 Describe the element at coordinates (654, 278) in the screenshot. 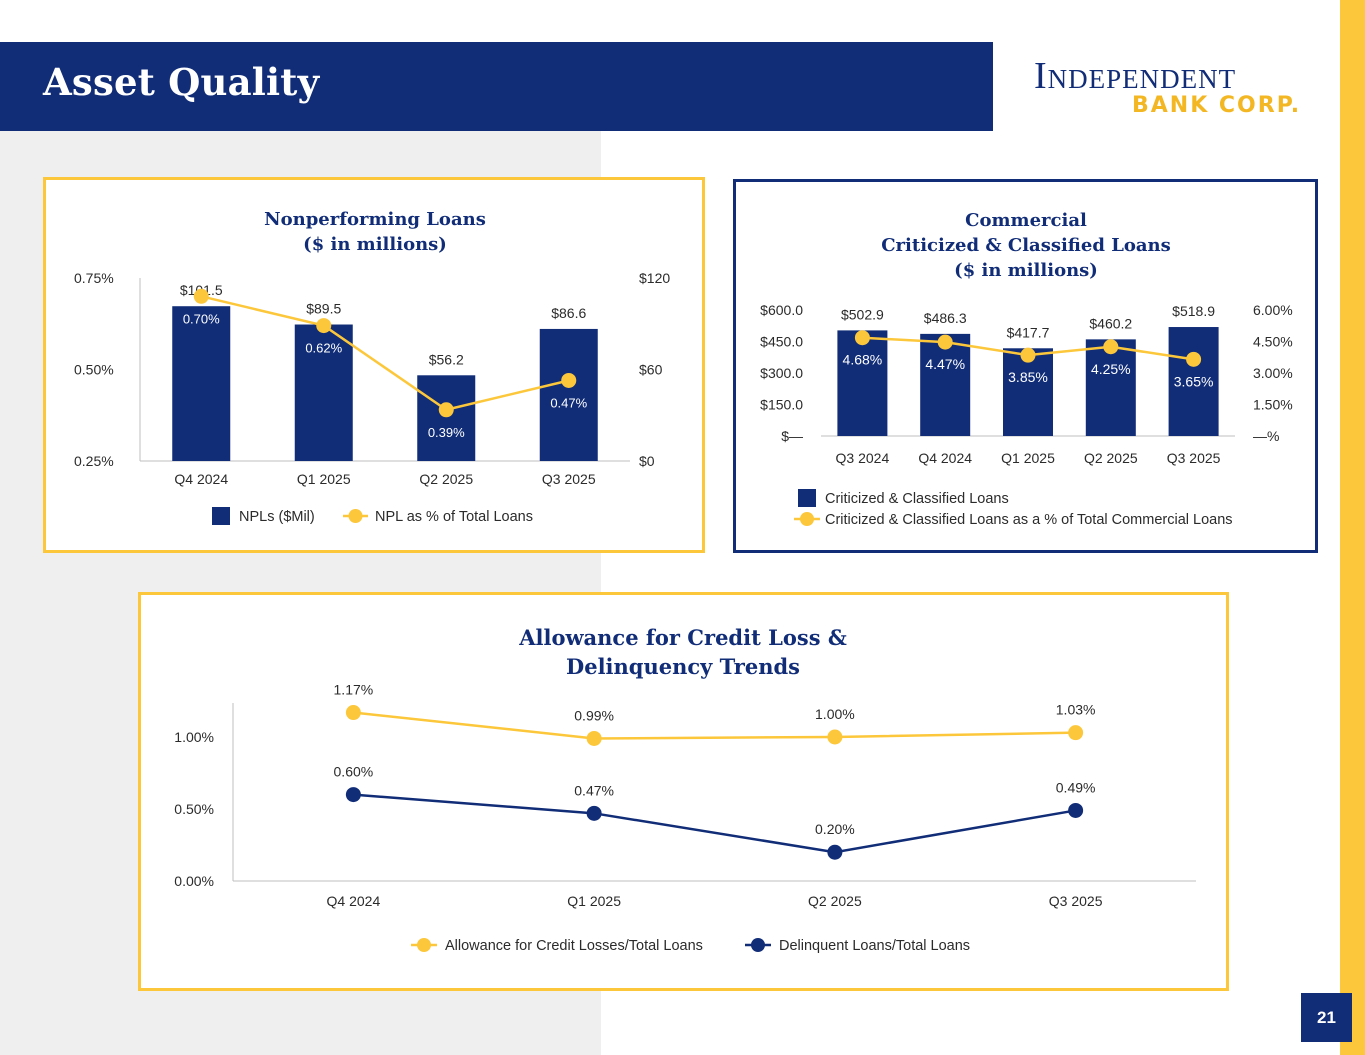

I see `y-right-tick-label: $120` at that location.